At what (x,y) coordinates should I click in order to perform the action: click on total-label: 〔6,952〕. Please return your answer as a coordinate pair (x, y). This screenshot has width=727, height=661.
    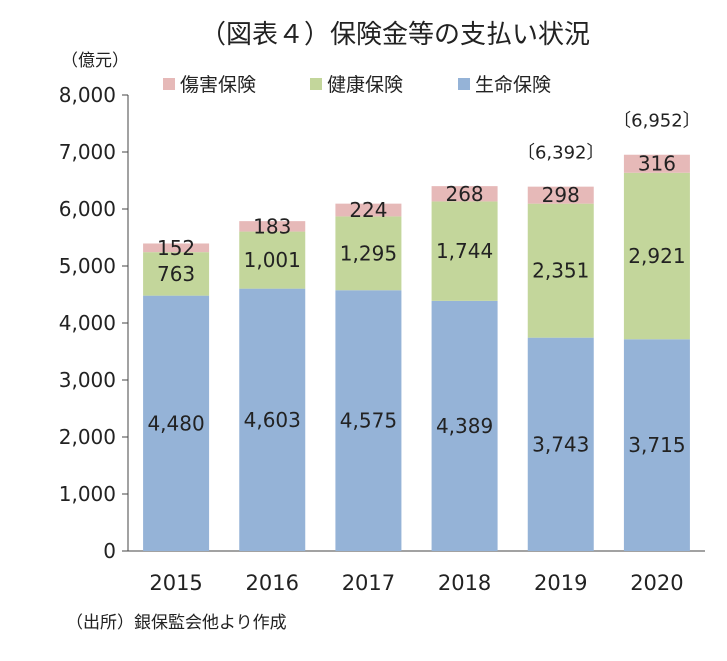
    Looking at the image, I should click on (657, 121).